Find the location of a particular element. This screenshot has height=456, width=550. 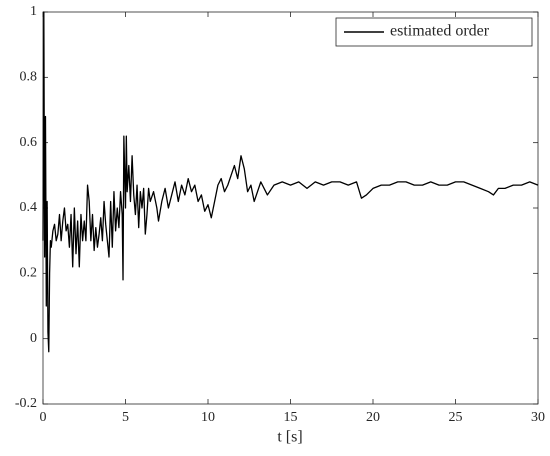

y-tick-label: -0.2 is located at coordinates (26, 403).